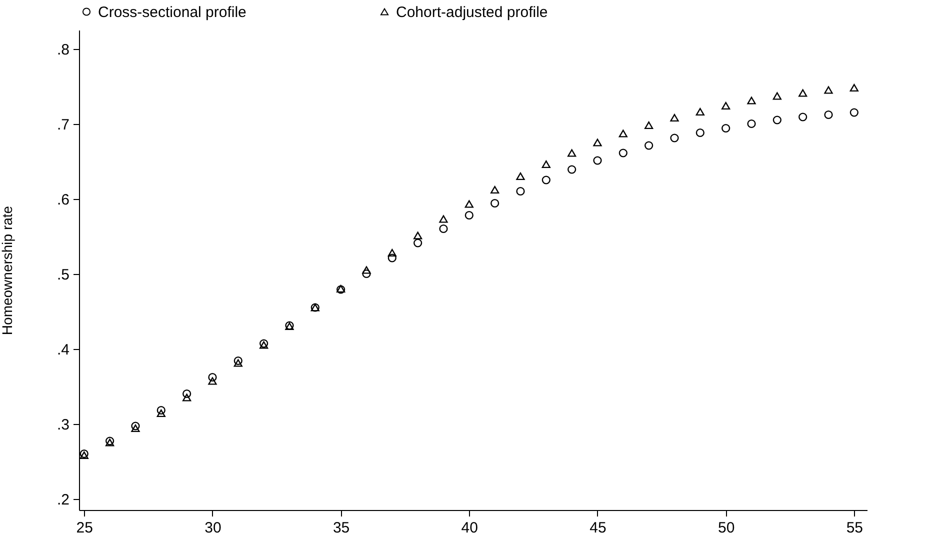  I want to click on legend-label: Cohort-adjusted profile, so click(472, 12).